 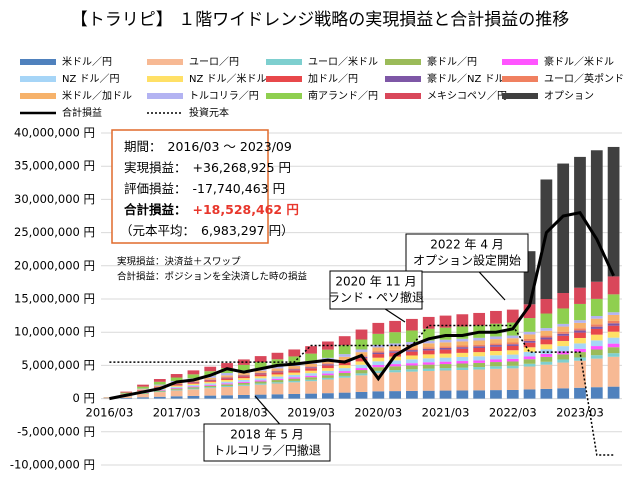 I want to click on legend-label: ユーロ／米ドル, so click(x=343, y=61).